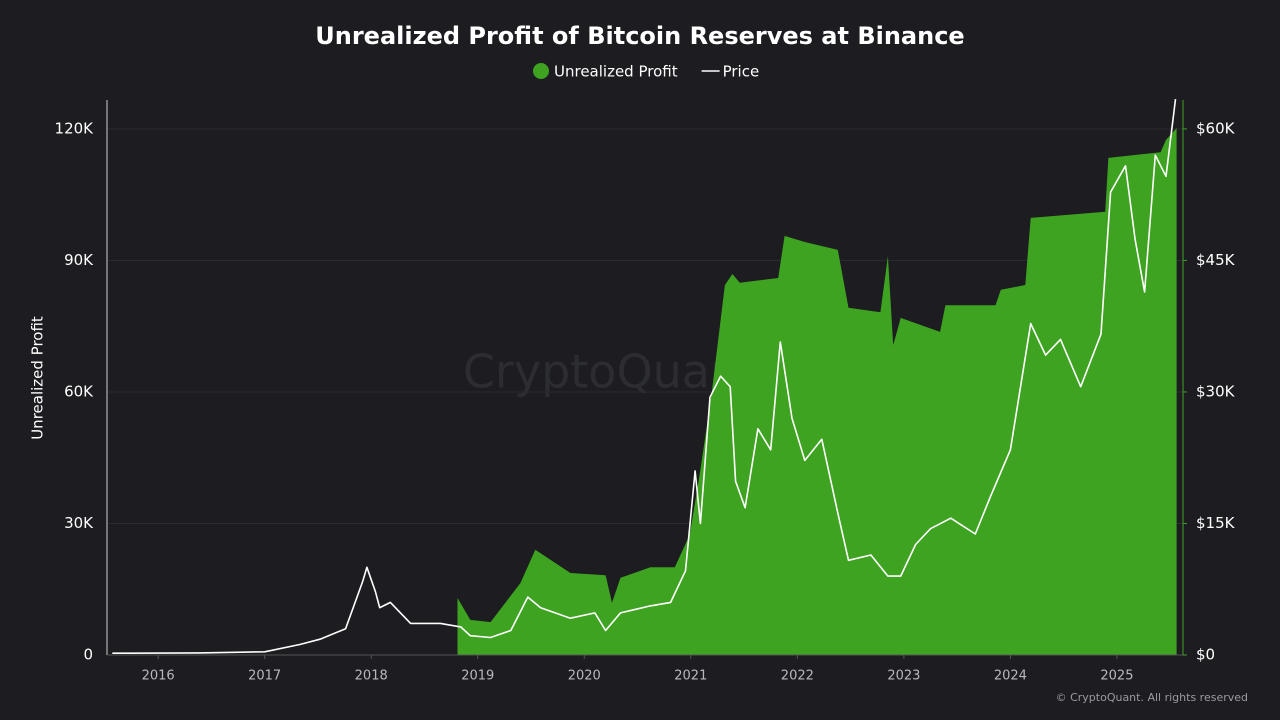  I want to click on x-tick-label: 2024, so click(1010, 676).